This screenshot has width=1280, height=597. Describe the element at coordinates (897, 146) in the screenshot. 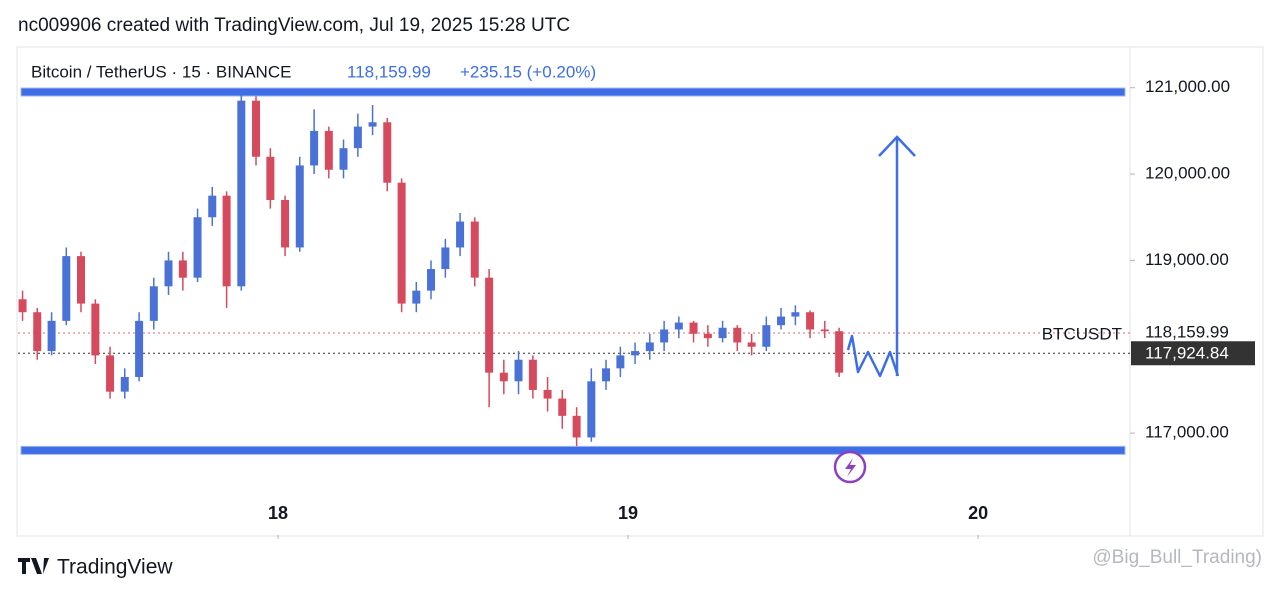

I see `arrow-head` at that location.